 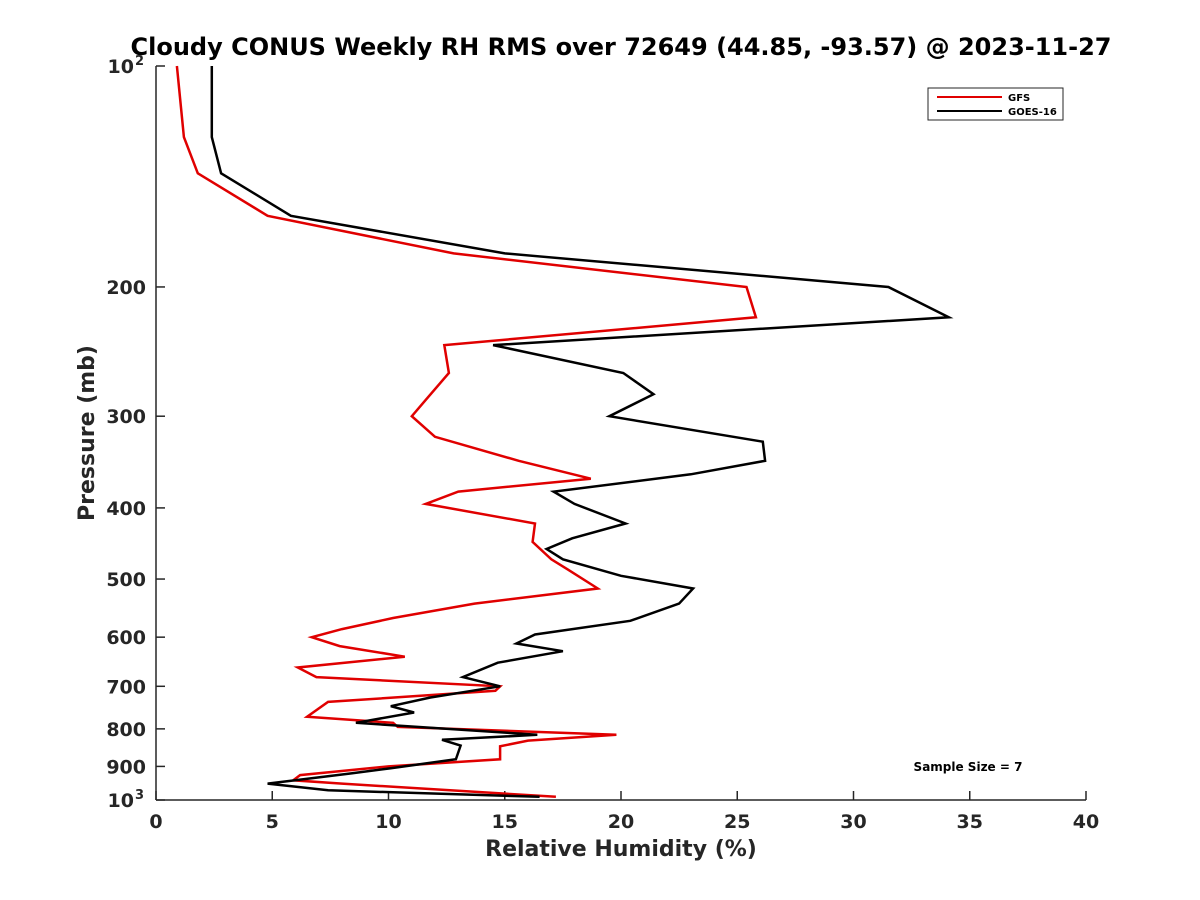 What do you see at coordinates (126, 417) in the screenshot?
I see `y-tick-label: 300` at bounding box center [126, 417].